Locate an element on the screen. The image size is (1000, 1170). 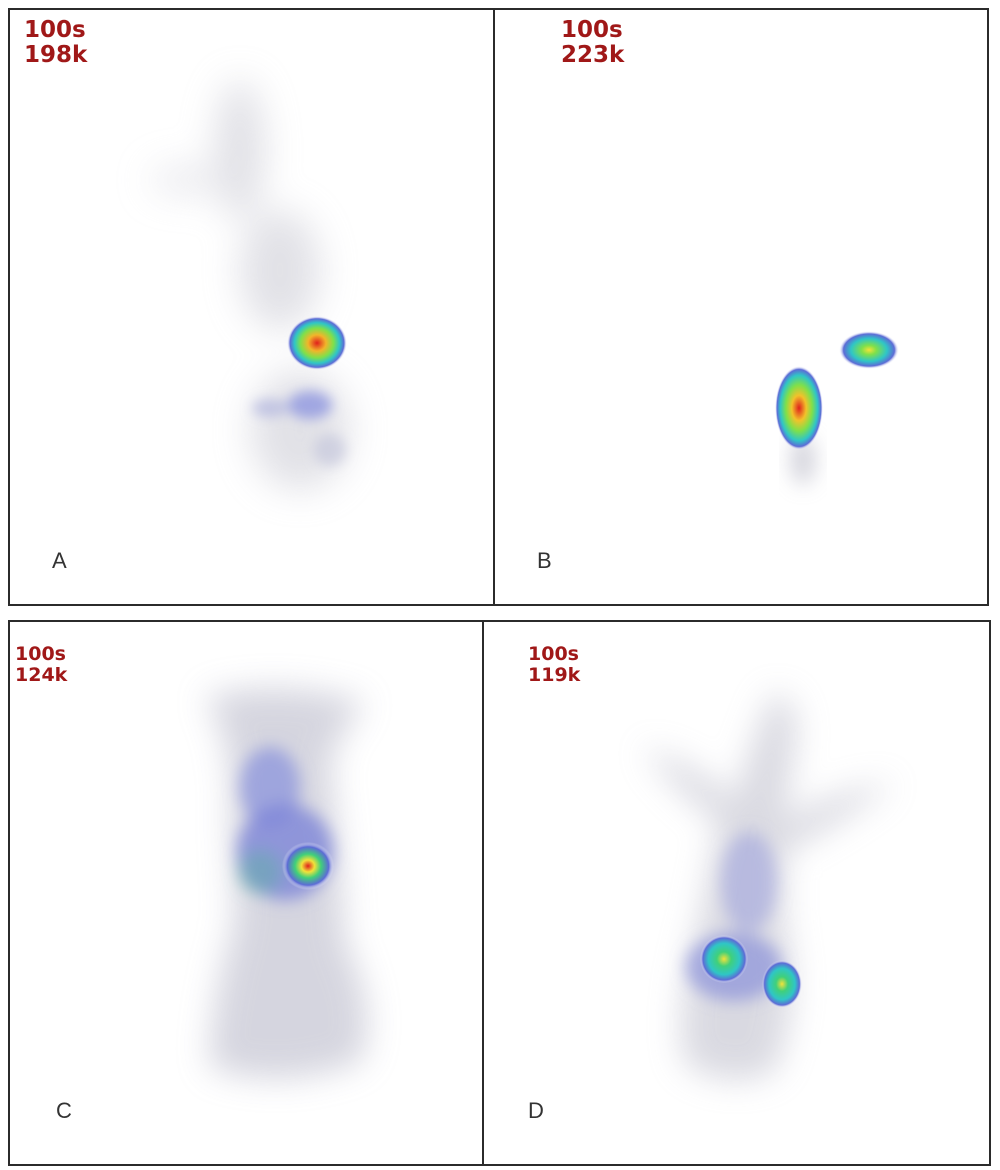
hot-spot-b-lower is located at coordinates (799, 408).